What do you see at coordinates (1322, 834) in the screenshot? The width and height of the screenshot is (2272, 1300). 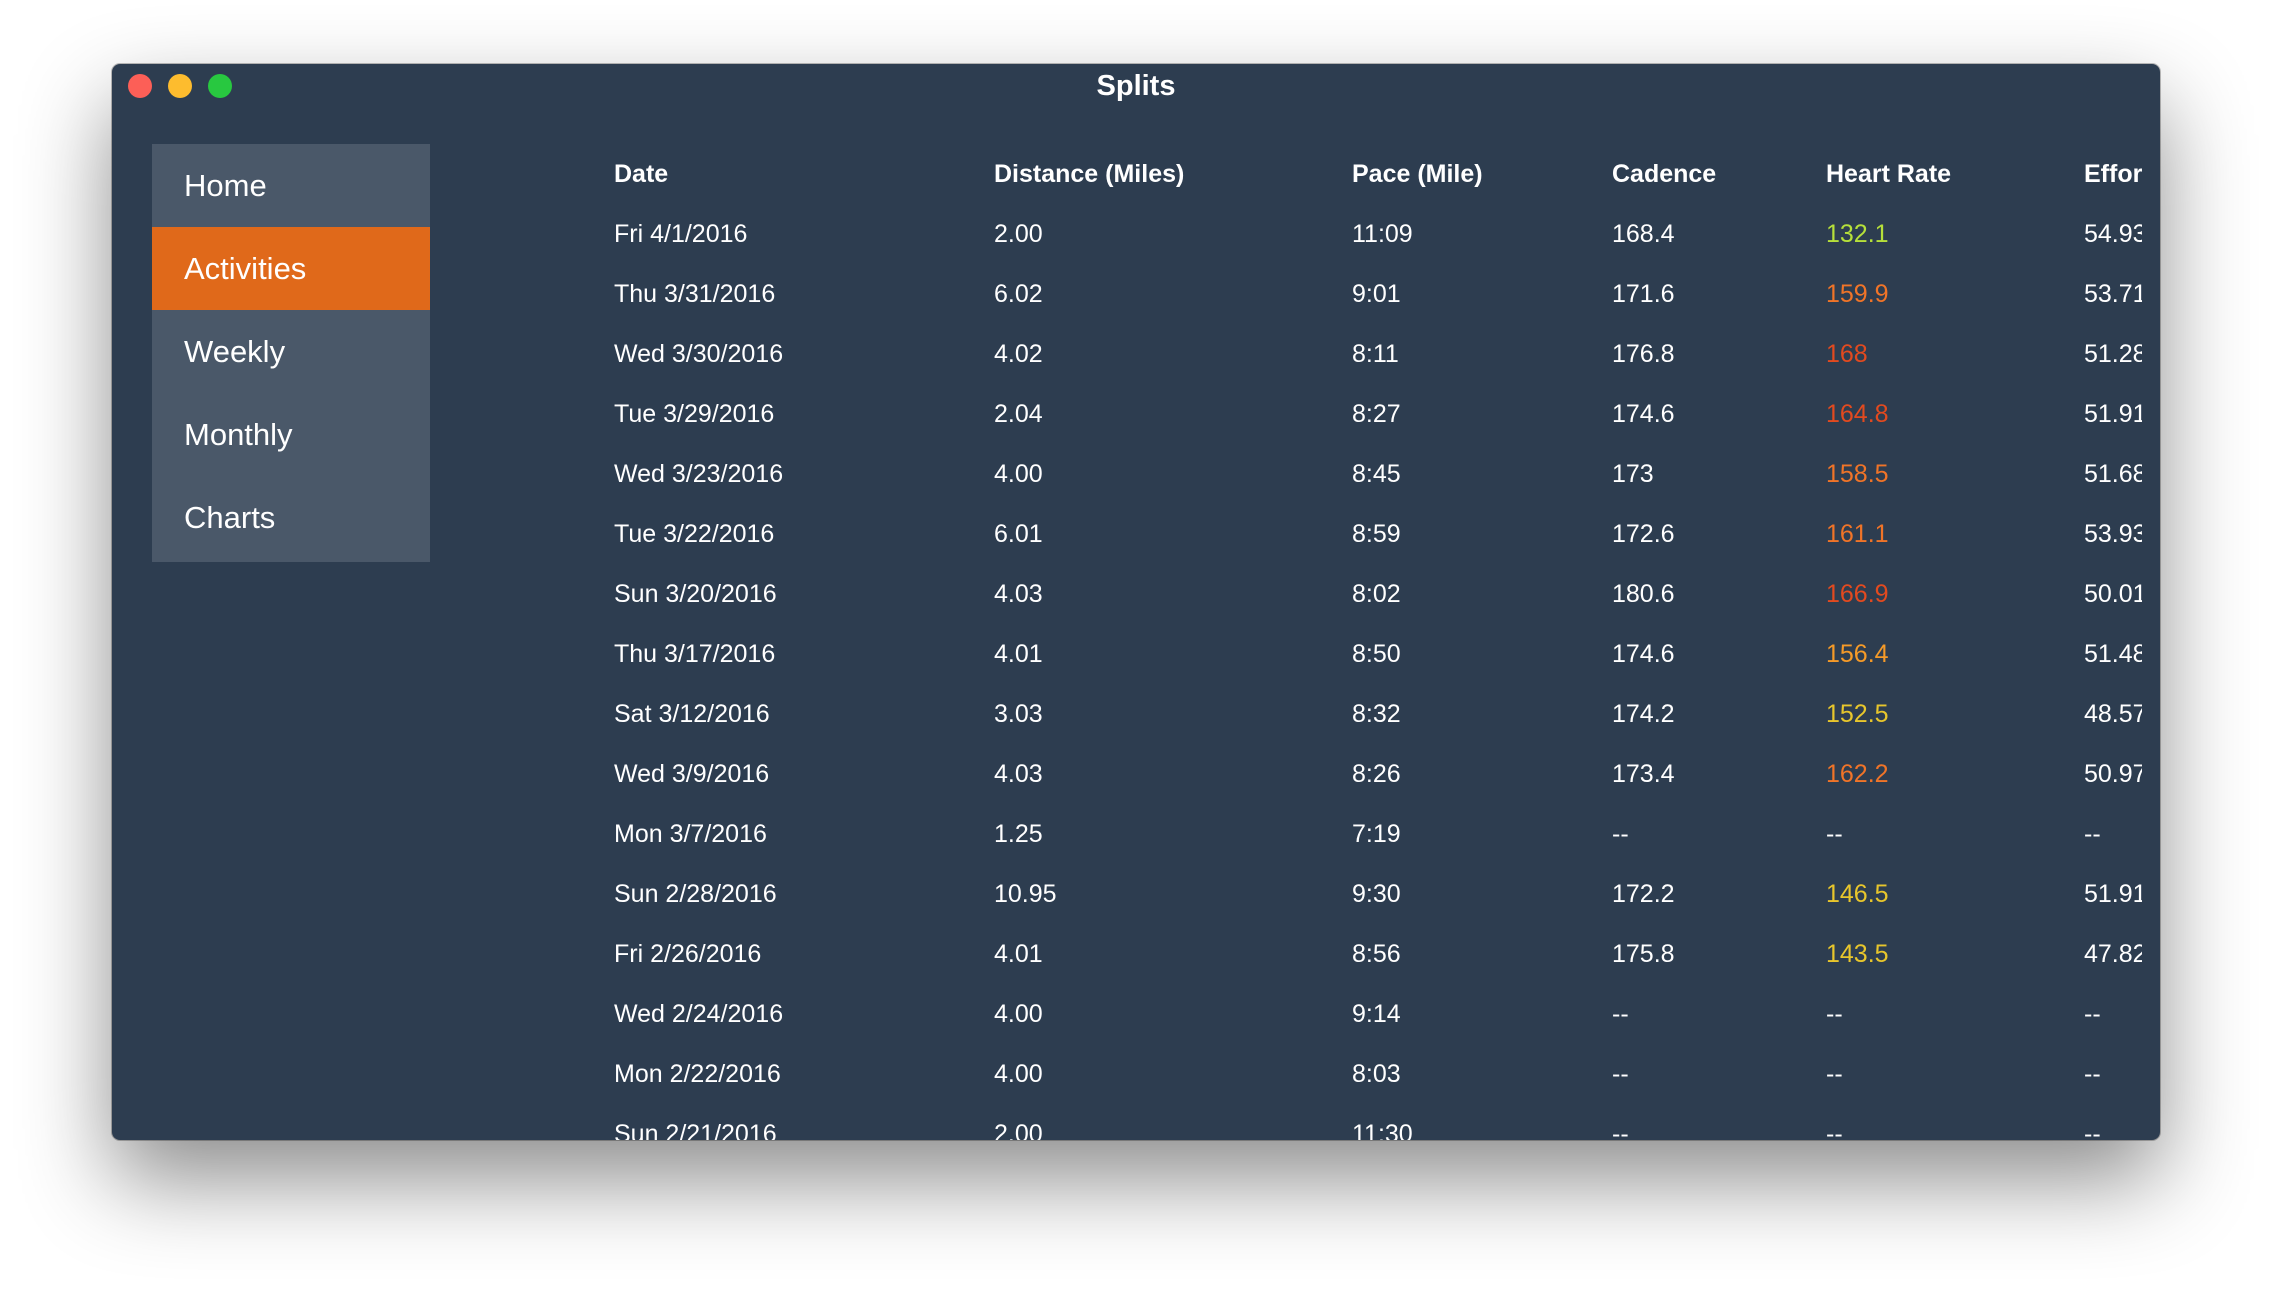 I see `table-row: Mon 3/7/2016 1.25 7:19 -- -- --` at bounding box center [1322, 834].